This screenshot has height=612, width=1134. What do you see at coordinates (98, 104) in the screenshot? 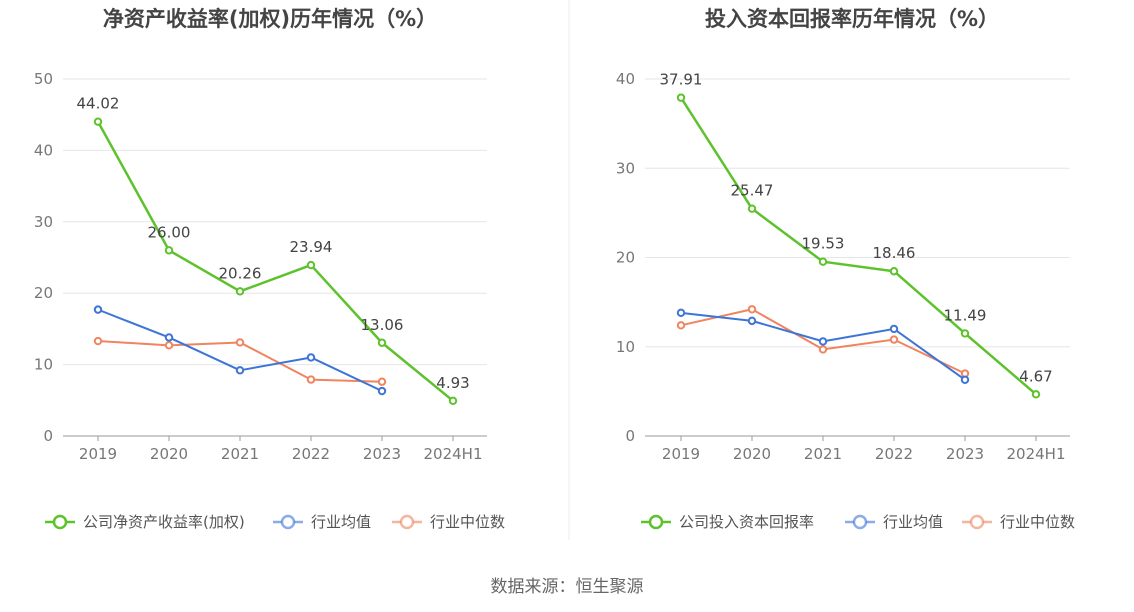
I see `roe-data-label: 44.02` at bounding box center [98, 104].